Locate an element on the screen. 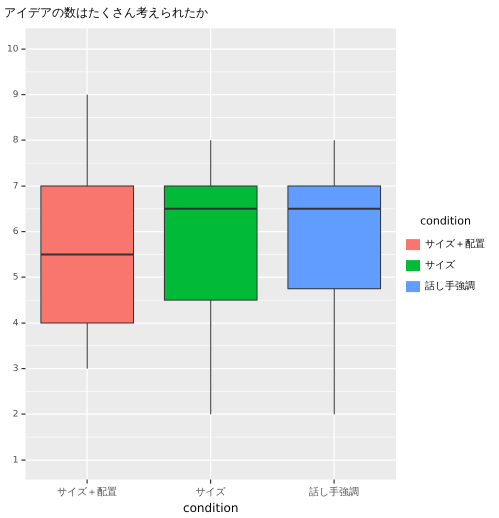  x-tick-label: サイズ is located at coordinates (211, 492).